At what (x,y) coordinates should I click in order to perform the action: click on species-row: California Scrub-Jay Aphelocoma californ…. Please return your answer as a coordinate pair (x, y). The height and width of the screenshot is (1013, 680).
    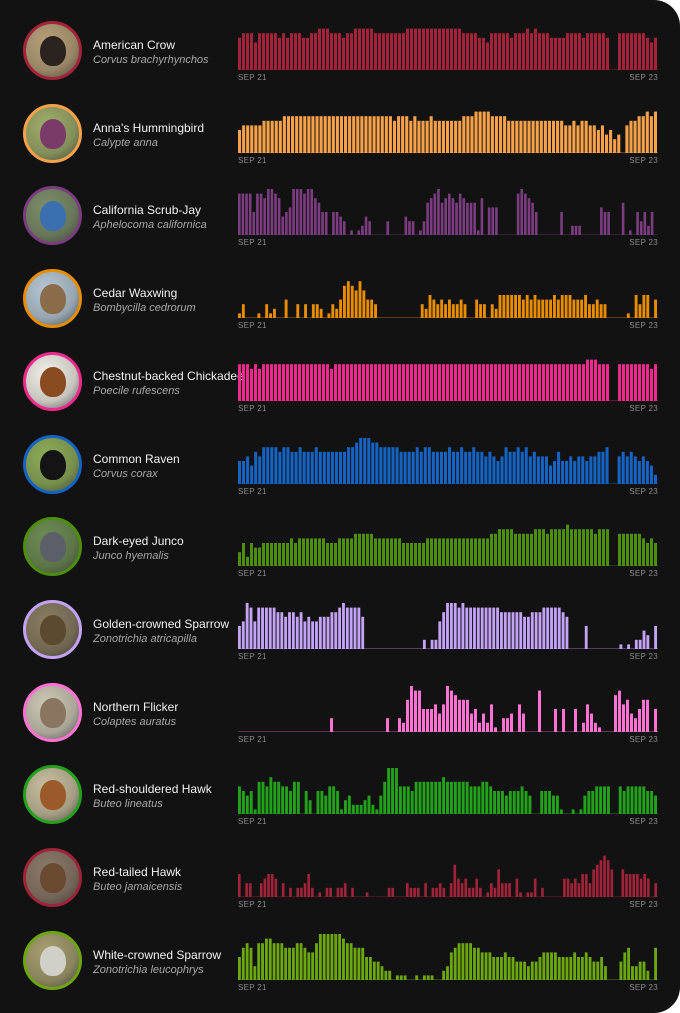
    Looking at the image, I should click on (340, 221).